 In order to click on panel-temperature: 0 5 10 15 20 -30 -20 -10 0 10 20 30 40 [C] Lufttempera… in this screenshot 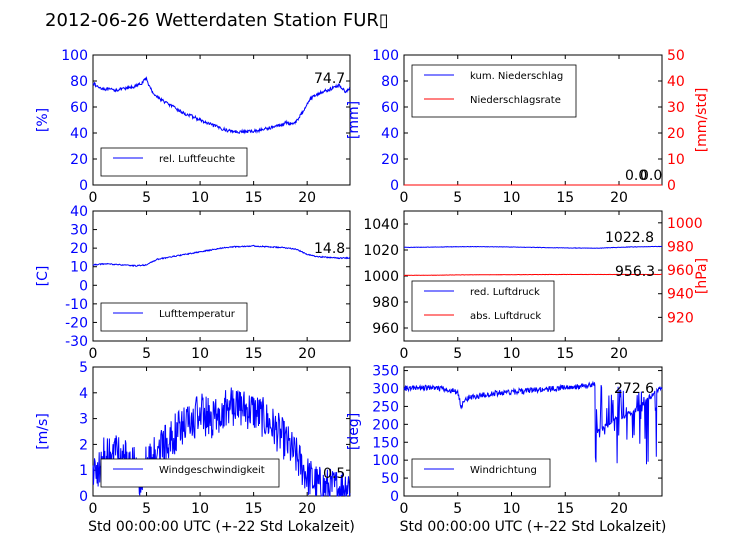, I will do `click(193, 283)`.